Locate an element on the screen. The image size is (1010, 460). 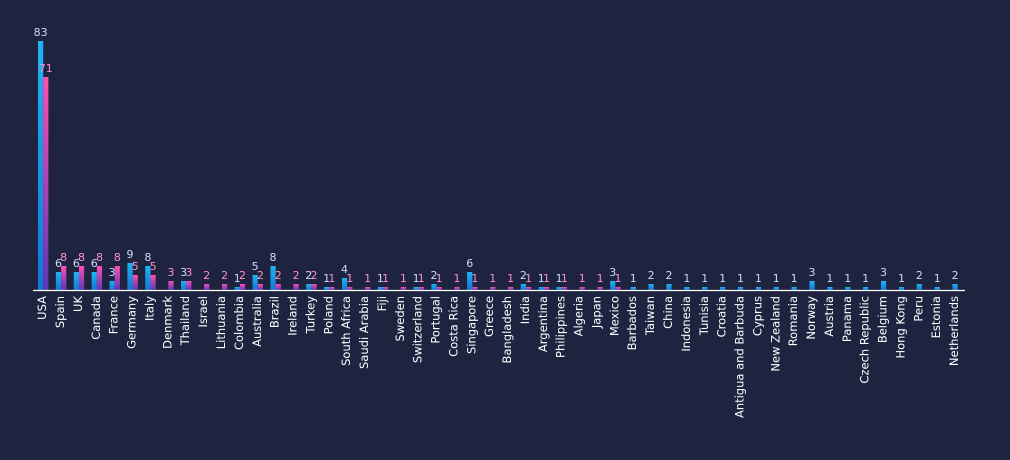
value-label-series1-mexico: 3 is located at coordinates (612, 272).